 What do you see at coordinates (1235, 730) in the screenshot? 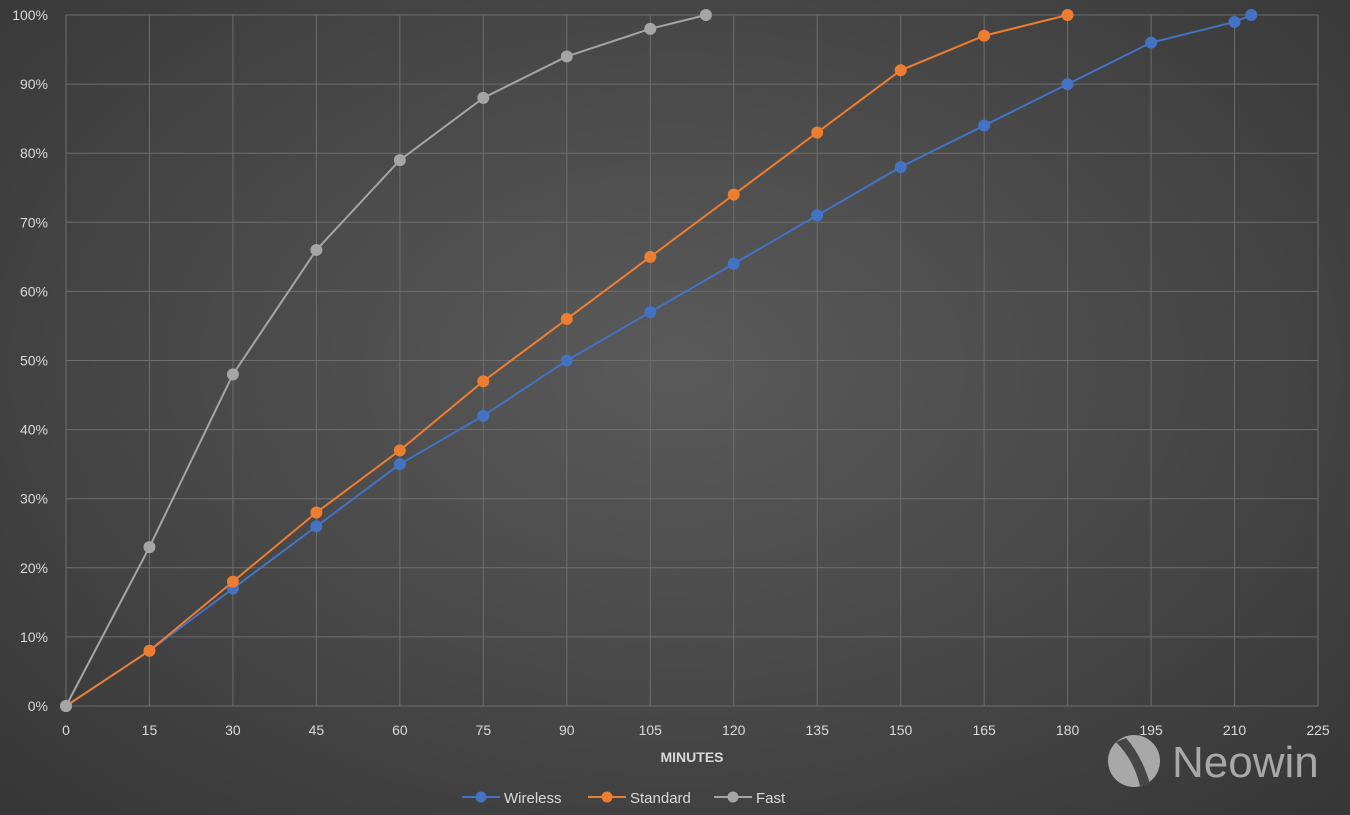
I see `x-tick-label: 210` at bounding box center [1235, 730].